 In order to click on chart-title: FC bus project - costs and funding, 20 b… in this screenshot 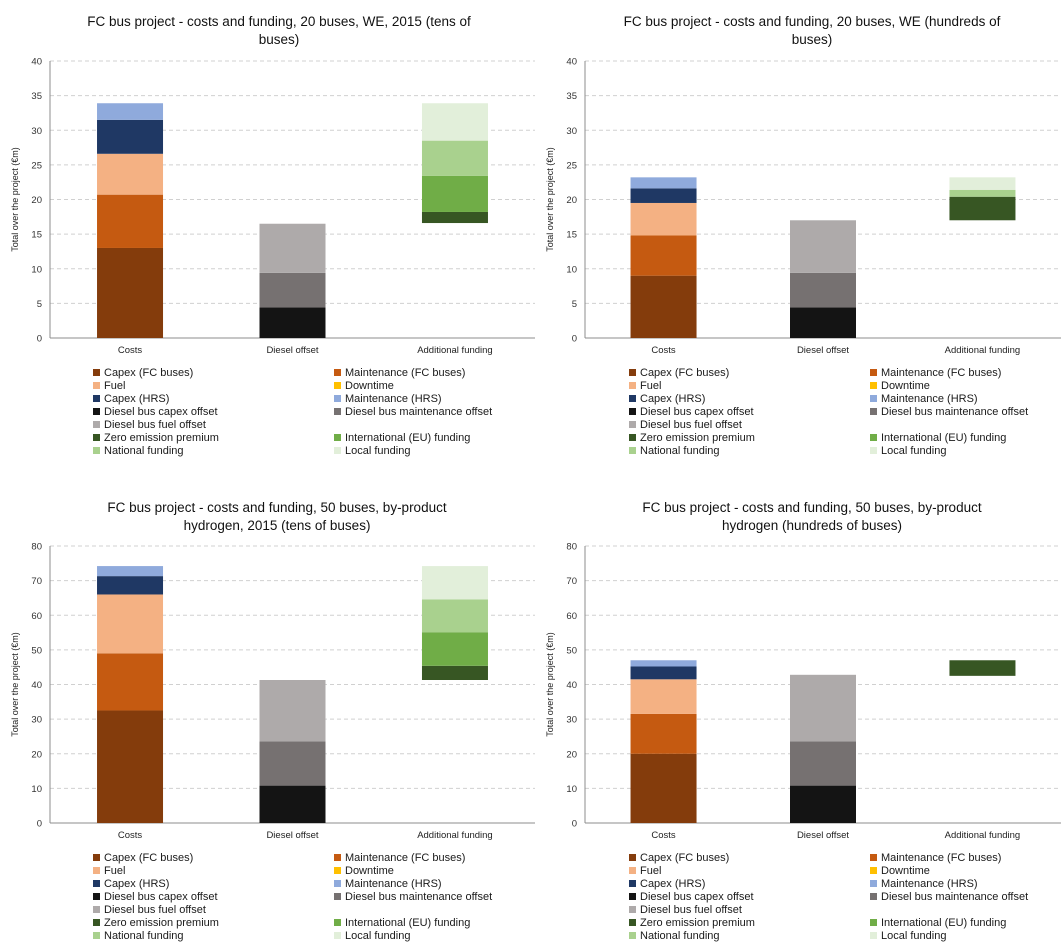, I will do `click(279, 21)`.